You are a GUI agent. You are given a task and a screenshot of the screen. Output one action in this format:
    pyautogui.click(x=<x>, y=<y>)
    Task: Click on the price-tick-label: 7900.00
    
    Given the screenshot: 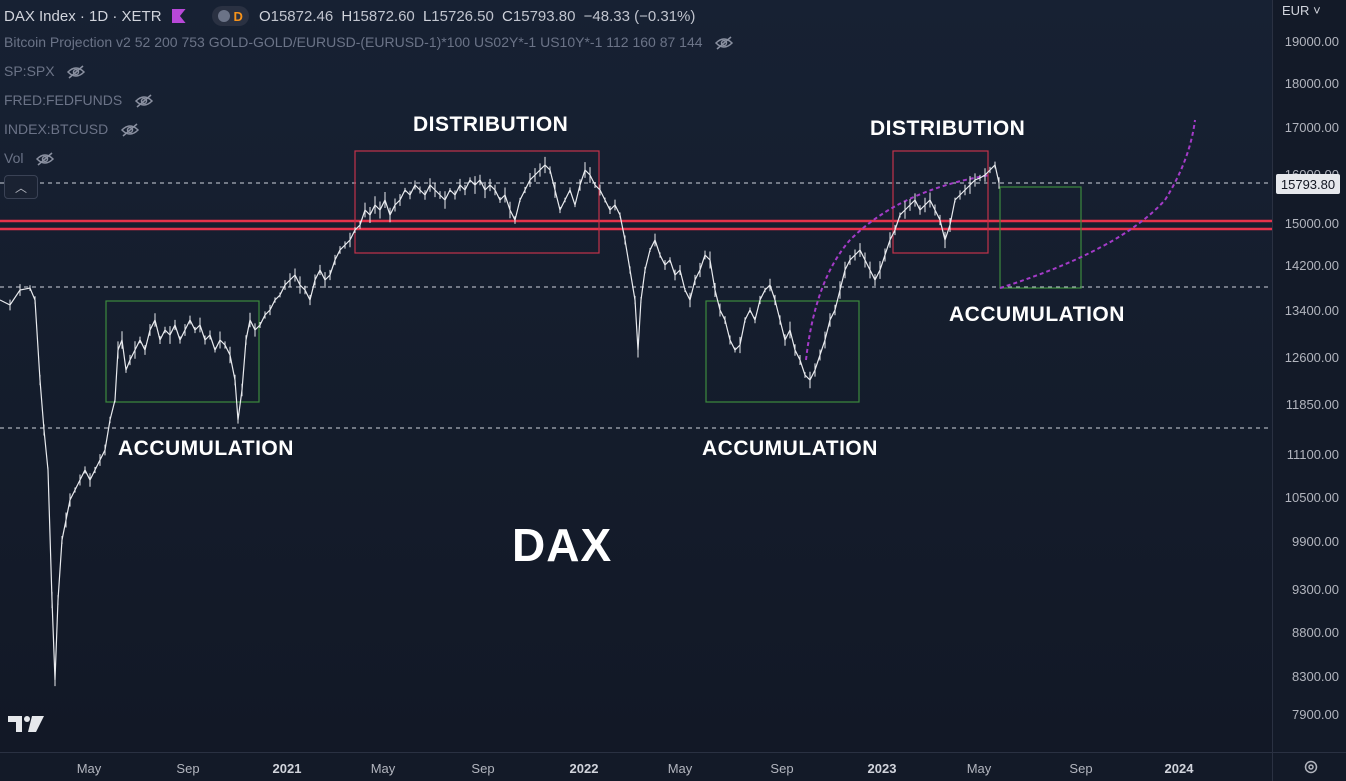 What is the action you would take?
    pyautogui.click(x=1315, y=714)
    